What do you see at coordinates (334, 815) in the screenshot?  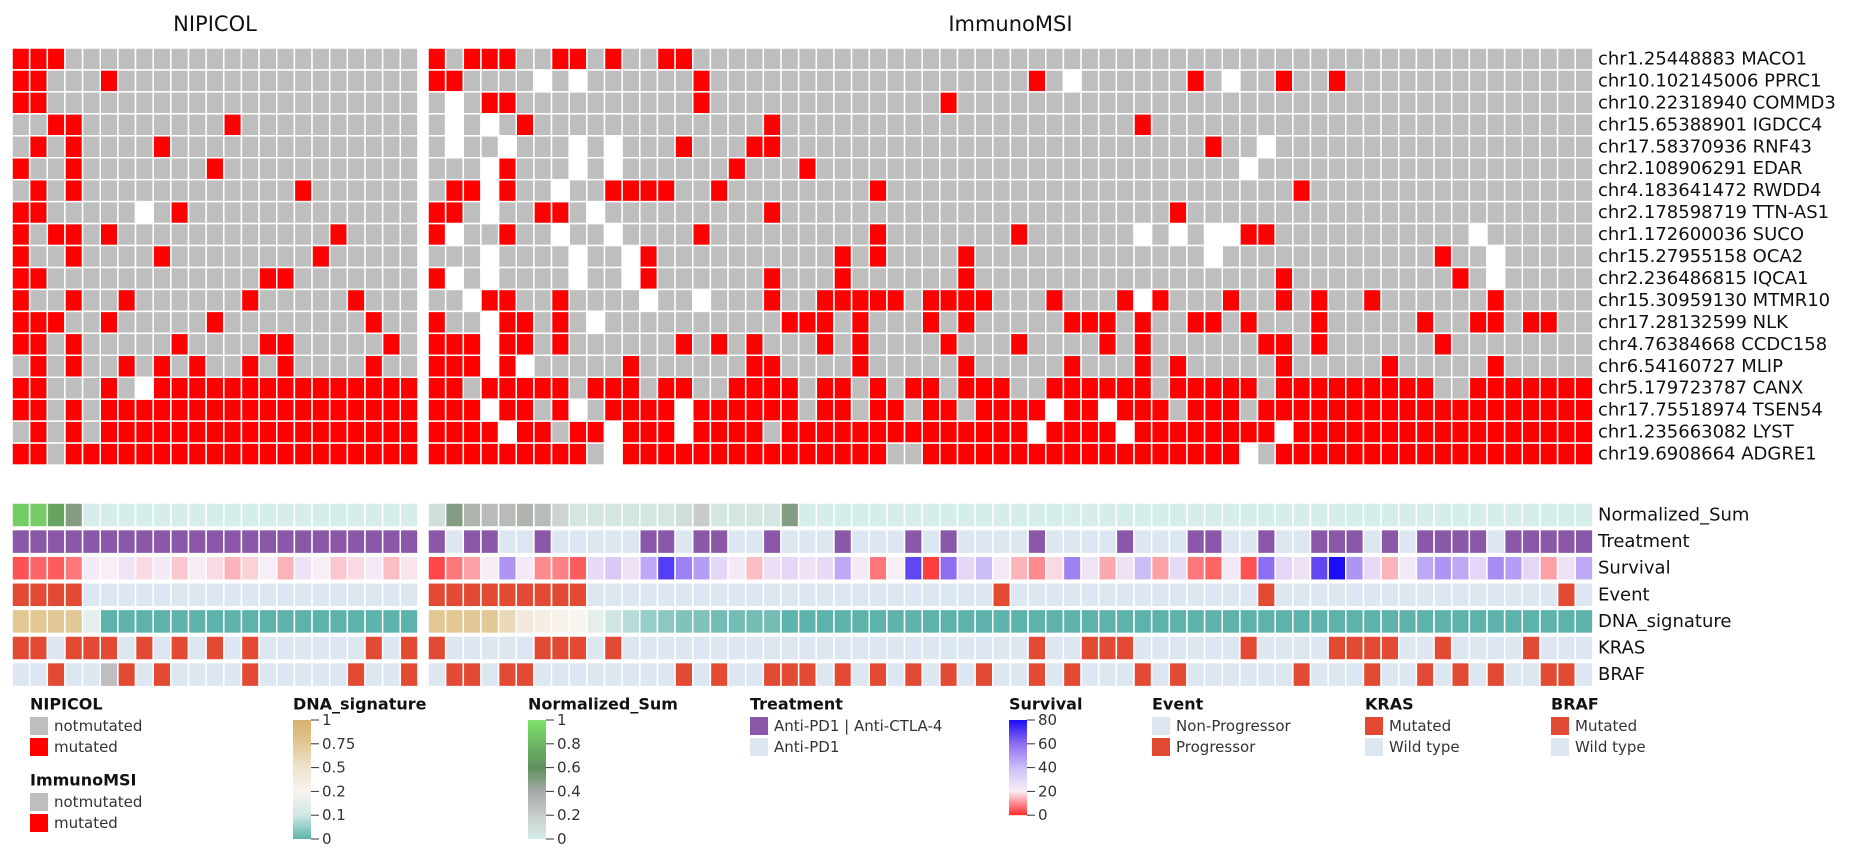 I see `legend-tick-label: 0.1` at bounding box center [334, 815].